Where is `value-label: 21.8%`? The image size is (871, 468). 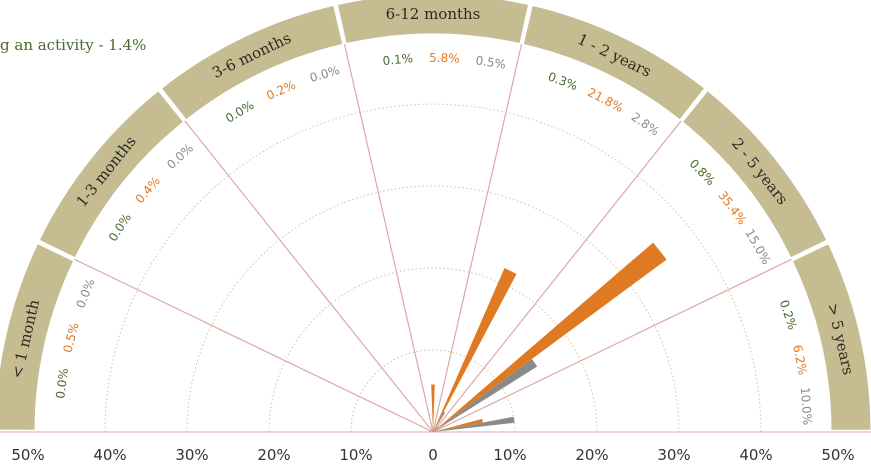
value-label: 21.8% is located at coordinates (605, 100).